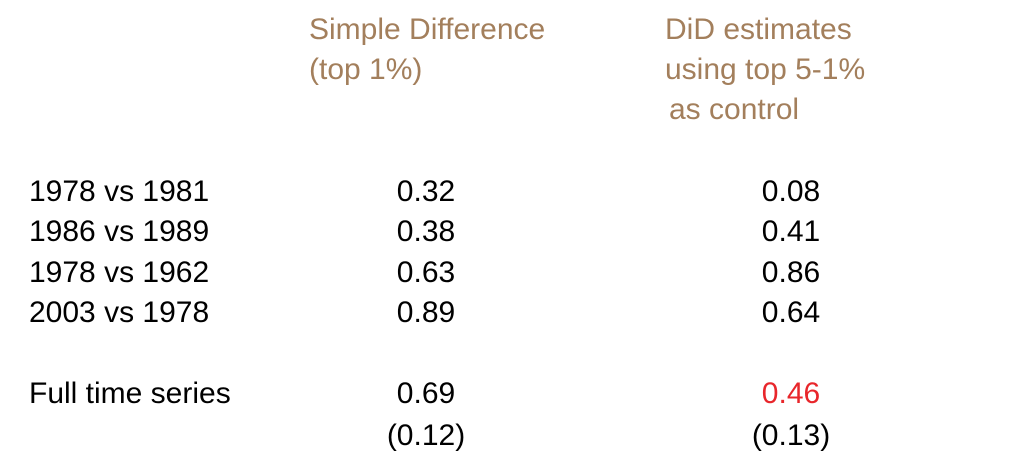 The image size is (1015, 476). I want to click on did-estimate-standard-error: (0.13), so click(791, 435).